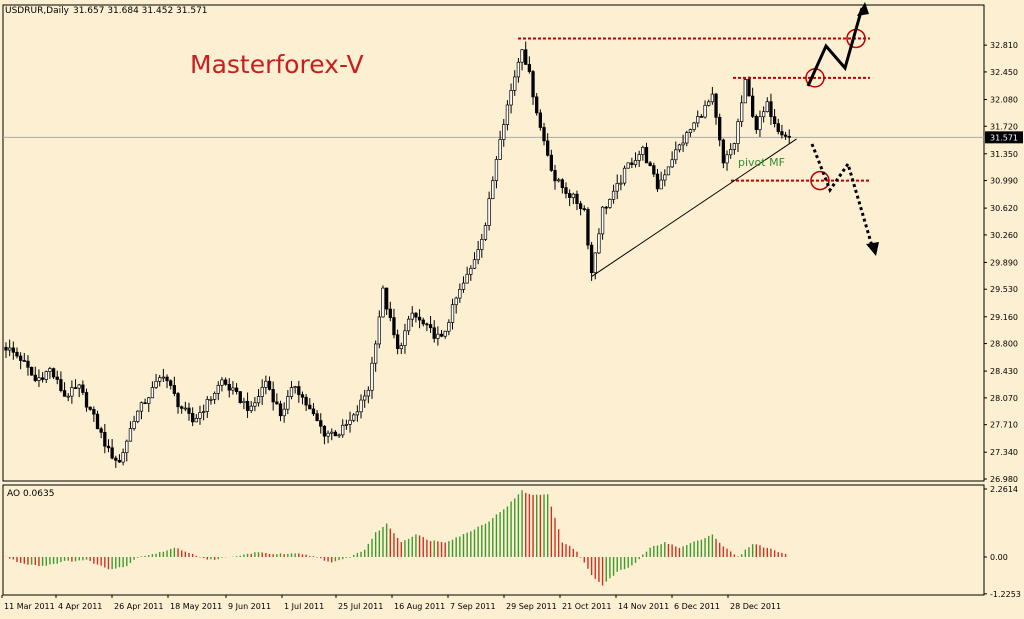 The height and width of the screenshot is (619, 1024). I want to click on pivot-label: pivot MF, so click(761, 162).